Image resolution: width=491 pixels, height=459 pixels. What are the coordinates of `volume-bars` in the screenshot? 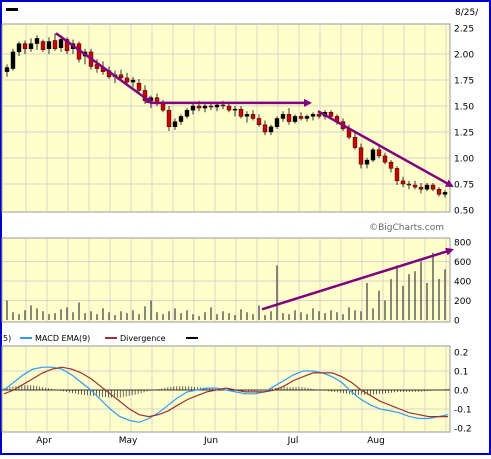 It's located at (226, 286).